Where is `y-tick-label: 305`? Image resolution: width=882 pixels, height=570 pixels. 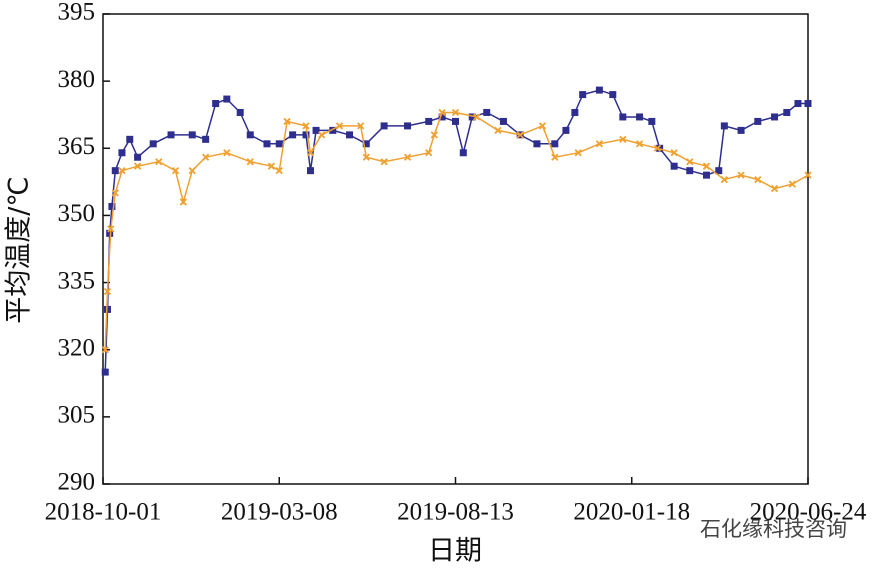 y-tick-label: 305 is located at coordinates (77, 415).